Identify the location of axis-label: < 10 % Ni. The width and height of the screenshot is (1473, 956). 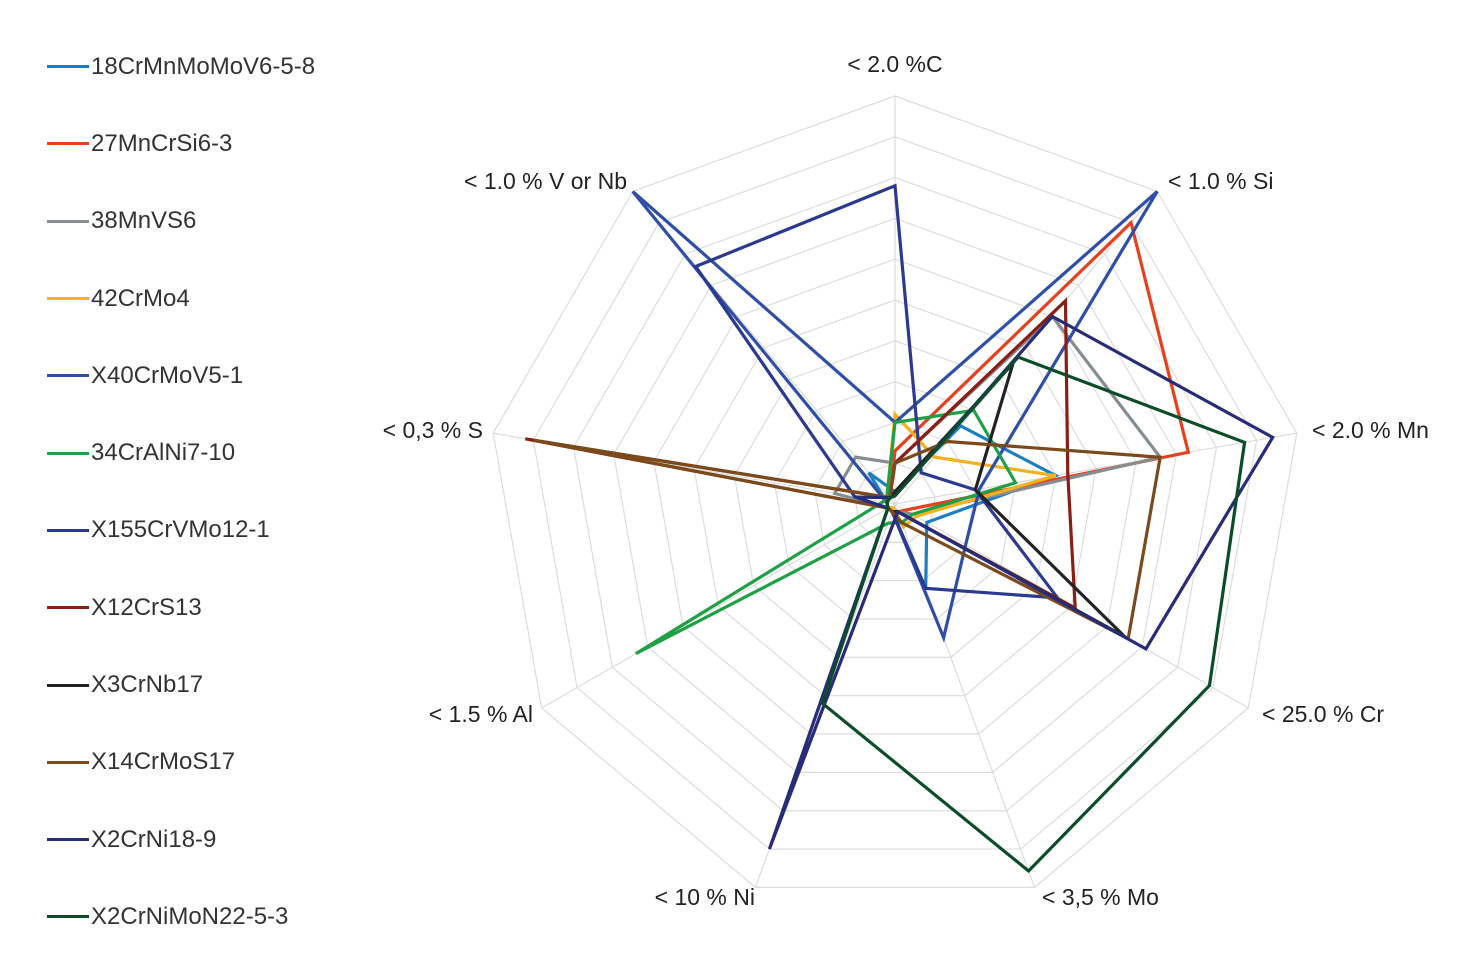
(705, 897).